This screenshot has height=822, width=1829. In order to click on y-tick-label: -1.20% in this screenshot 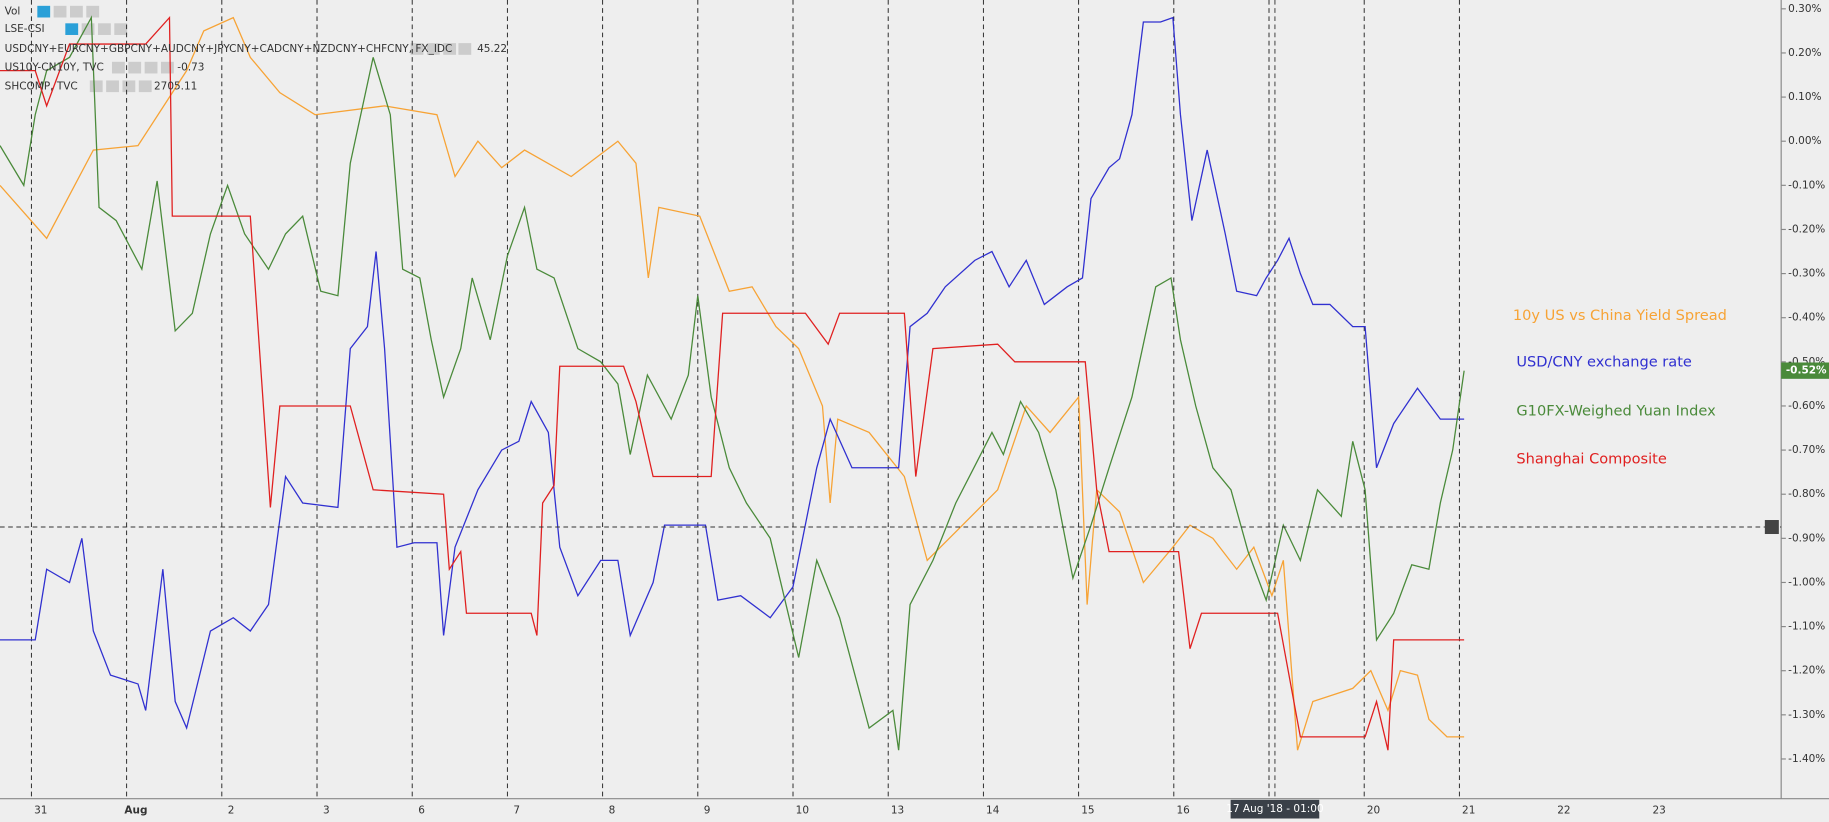, I will do `click(1806, 671)`.